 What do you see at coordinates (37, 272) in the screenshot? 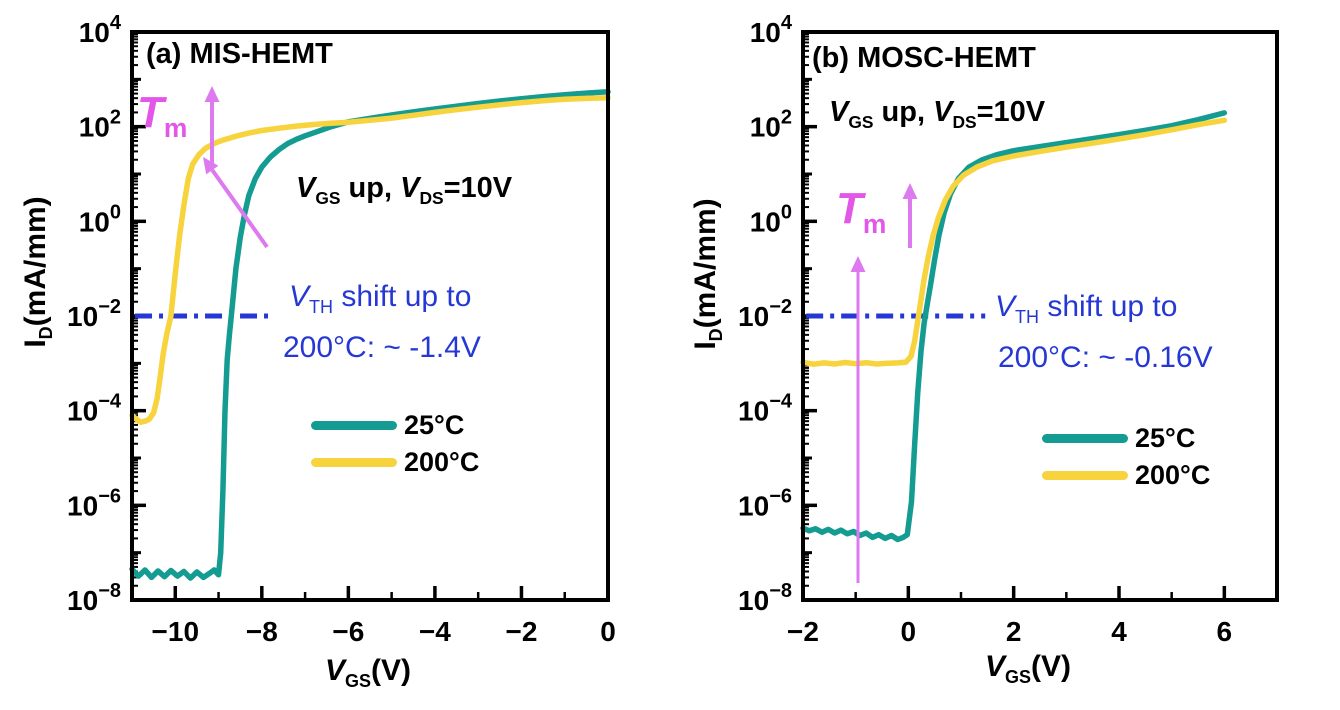
I see `panel-a-y-axis-label: ID(mA/mm)` at bounding box center [37, 272].